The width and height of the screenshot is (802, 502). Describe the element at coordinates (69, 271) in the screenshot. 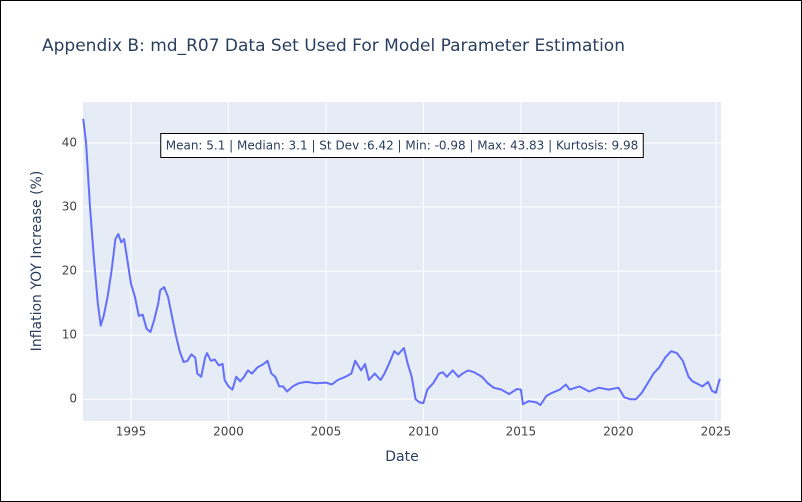

I see `y-tick-label: 20` at that location.